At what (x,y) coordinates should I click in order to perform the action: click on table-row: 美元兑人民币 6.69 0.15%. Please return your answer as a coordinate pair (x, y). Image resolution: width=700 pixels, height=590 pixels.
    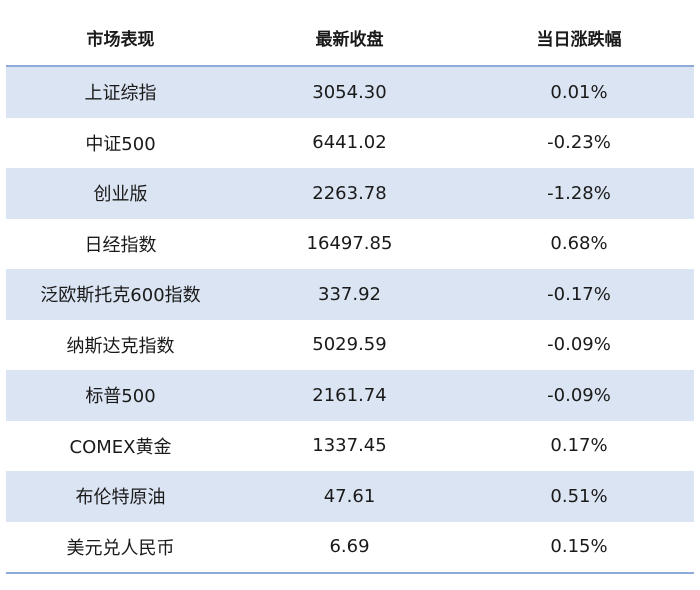
    Looking at the image, I should click on (350, 547).